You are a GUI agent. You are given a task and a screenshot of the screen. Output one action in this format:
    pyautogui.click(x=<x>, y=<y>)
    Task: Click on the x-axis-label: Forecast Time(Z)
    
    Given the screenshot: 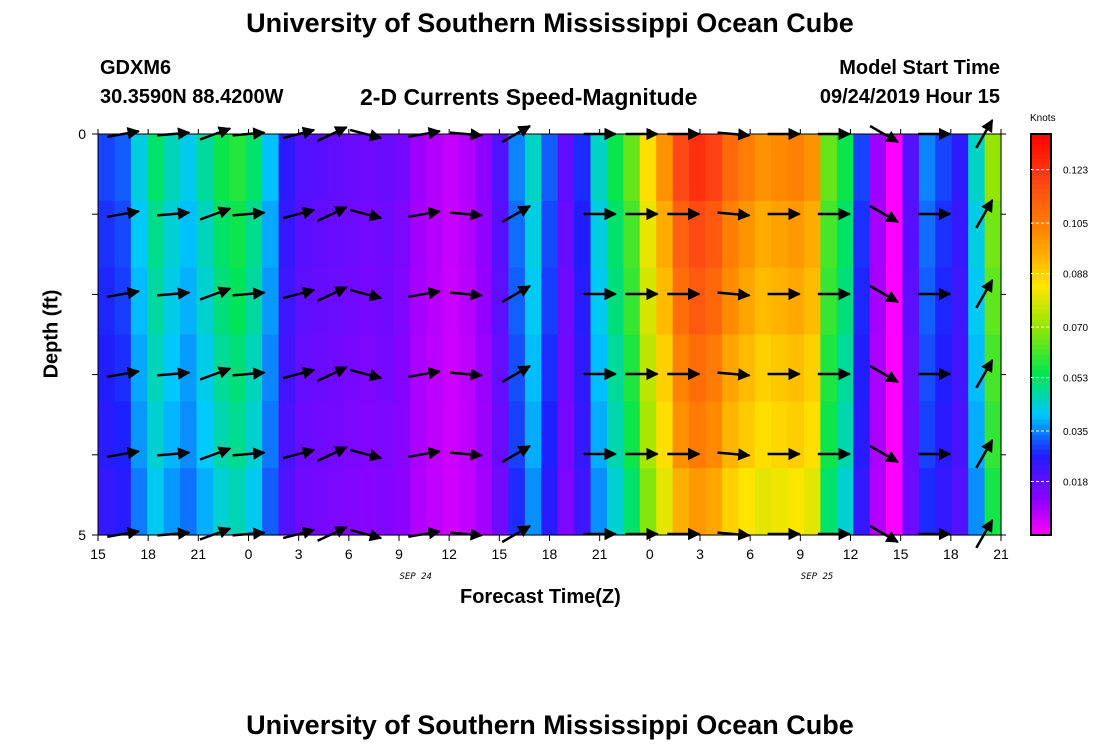 What is the action you would take?
    pyautogui.click(x=540, y=597)
    